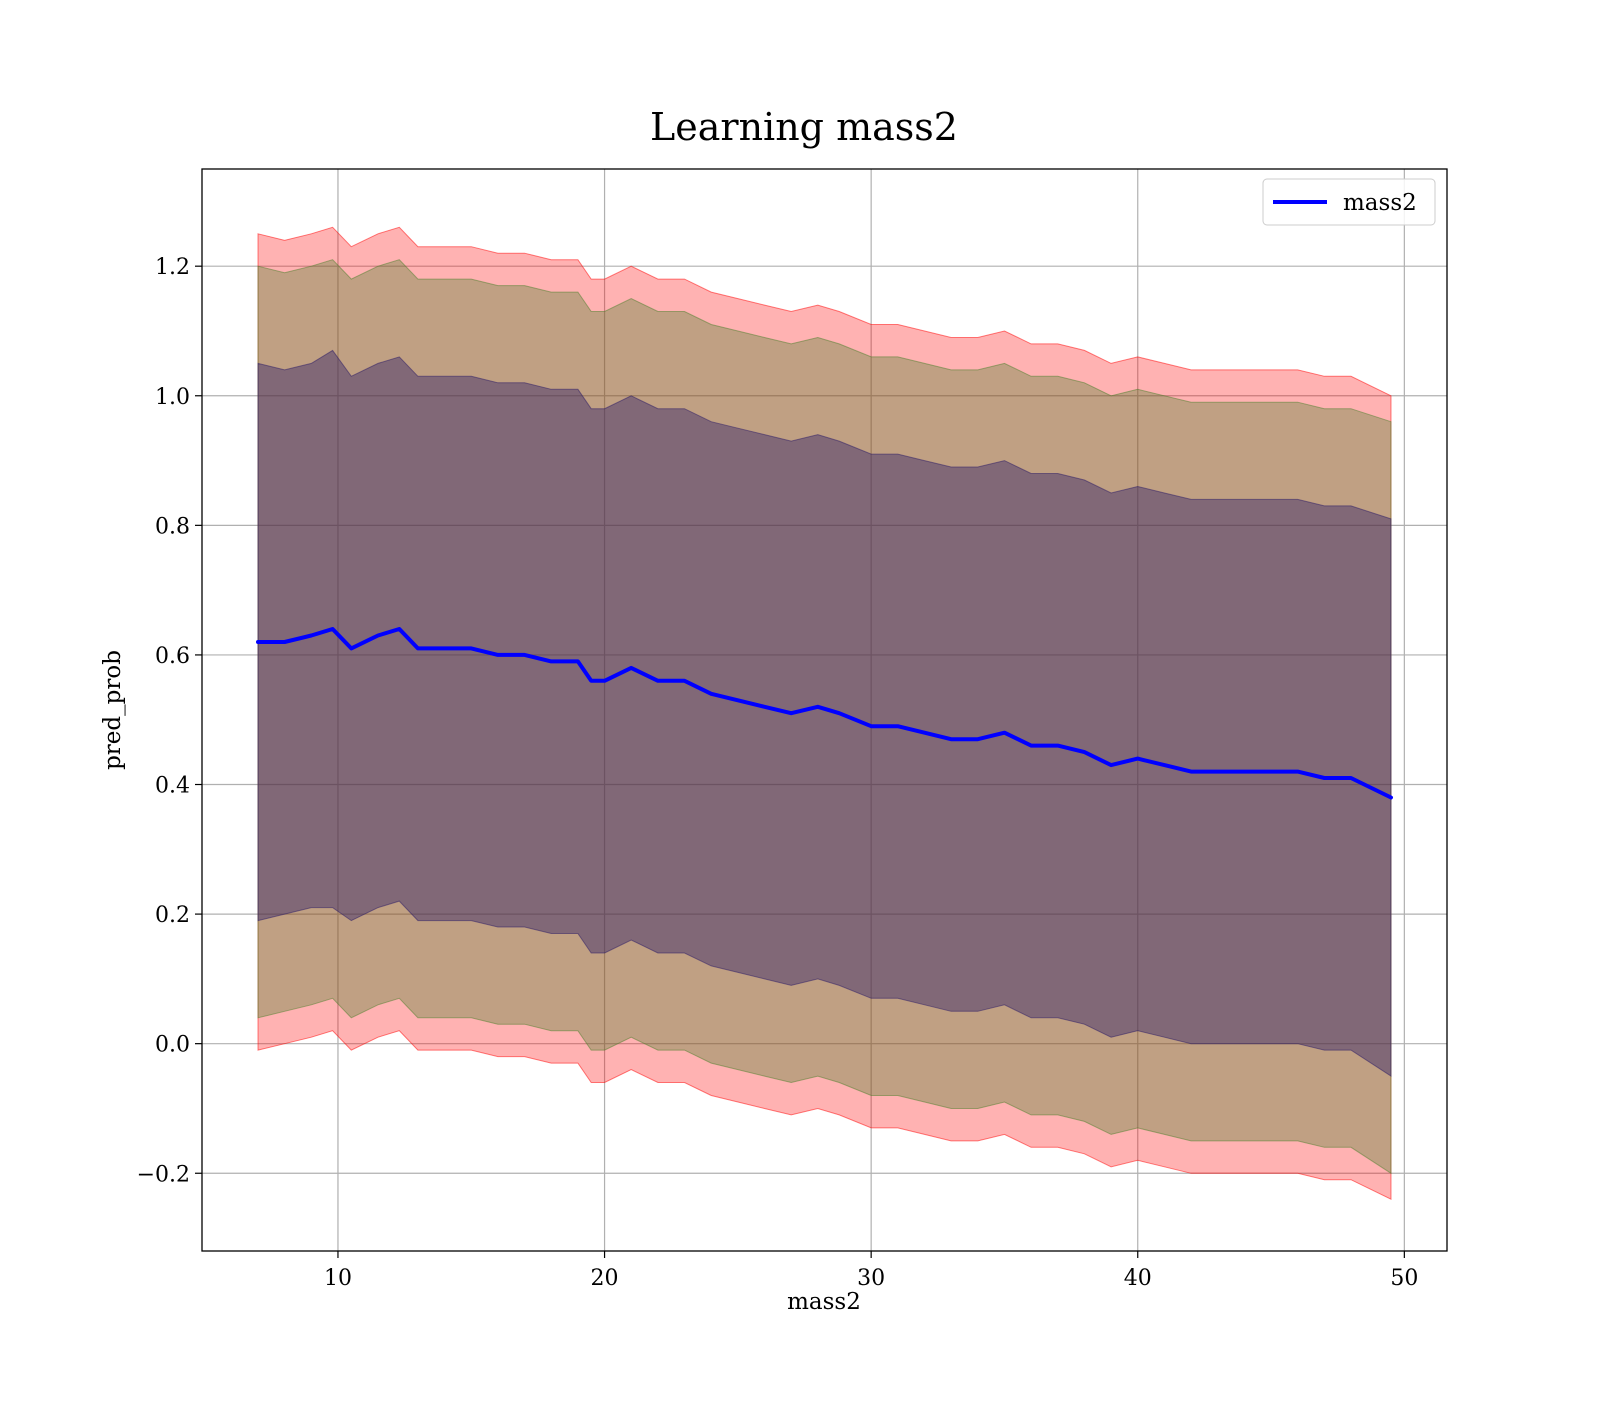 The width and height of the screenshot is (1600, 1405). I want to click on y-tick-label-3: 0.4, so click(172, 786).